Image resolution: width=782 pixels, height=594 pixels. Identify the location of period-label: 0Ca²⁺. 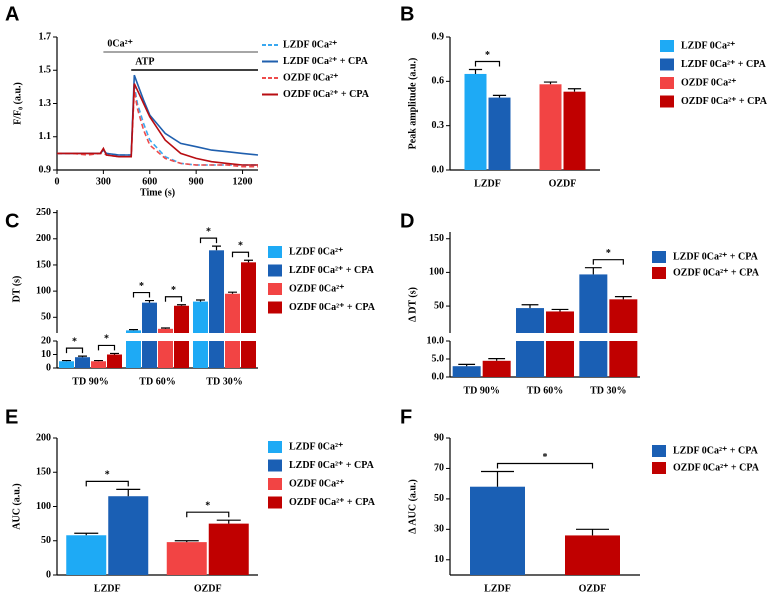
(120, 43).